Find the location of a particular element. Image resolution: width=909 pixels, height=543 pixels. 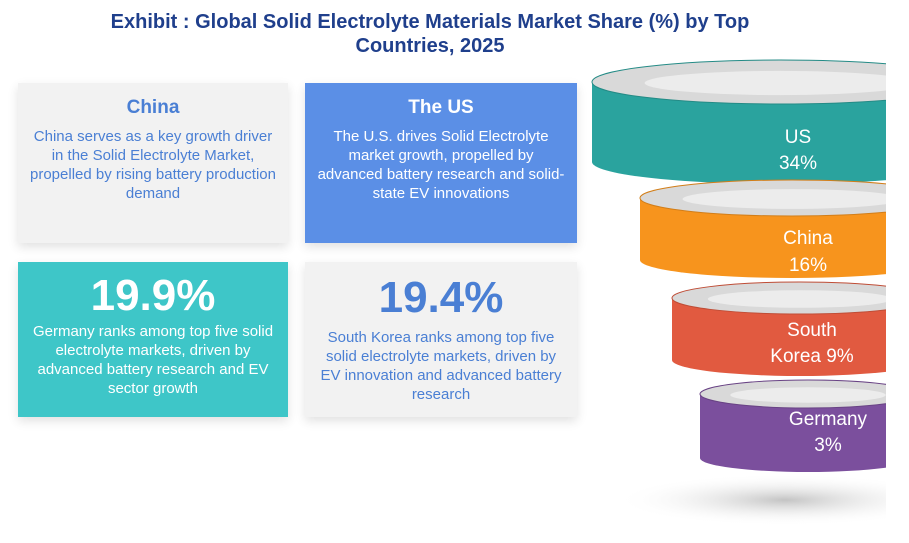

funnel-segment-us: US 34% is located at coordinates (738, 121).